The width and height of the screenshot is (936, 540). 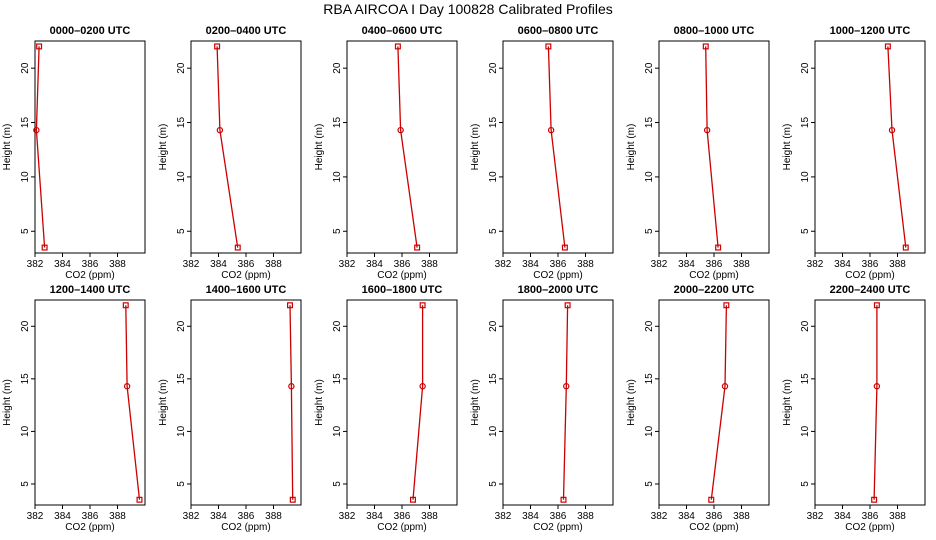 What do you see at coordinates (503, 264) in the screenshot?
I see `panel-4-x-tick-label: 382` at bounding box center [503, 264].